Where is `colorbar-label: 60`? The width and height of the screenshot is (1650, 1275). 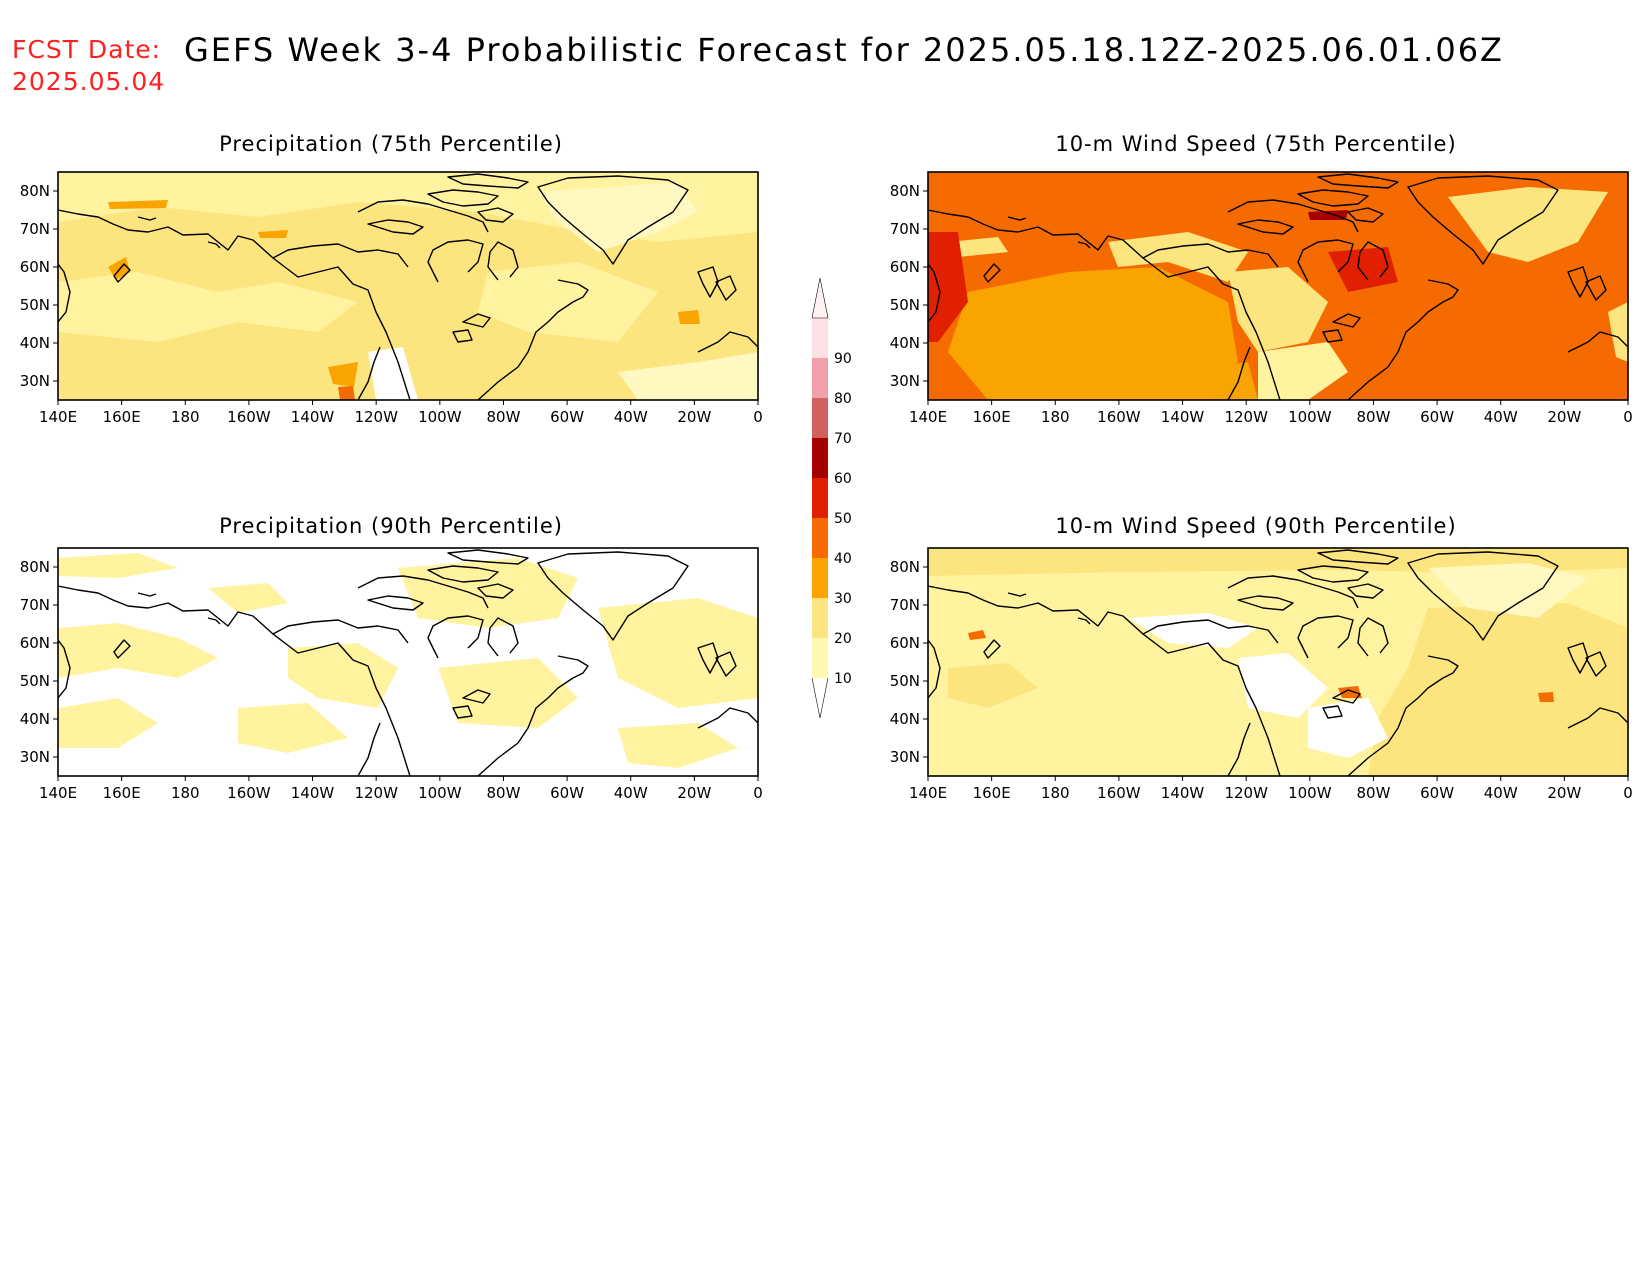 colorbar-label: 60 is located at coordinates (843, 479).